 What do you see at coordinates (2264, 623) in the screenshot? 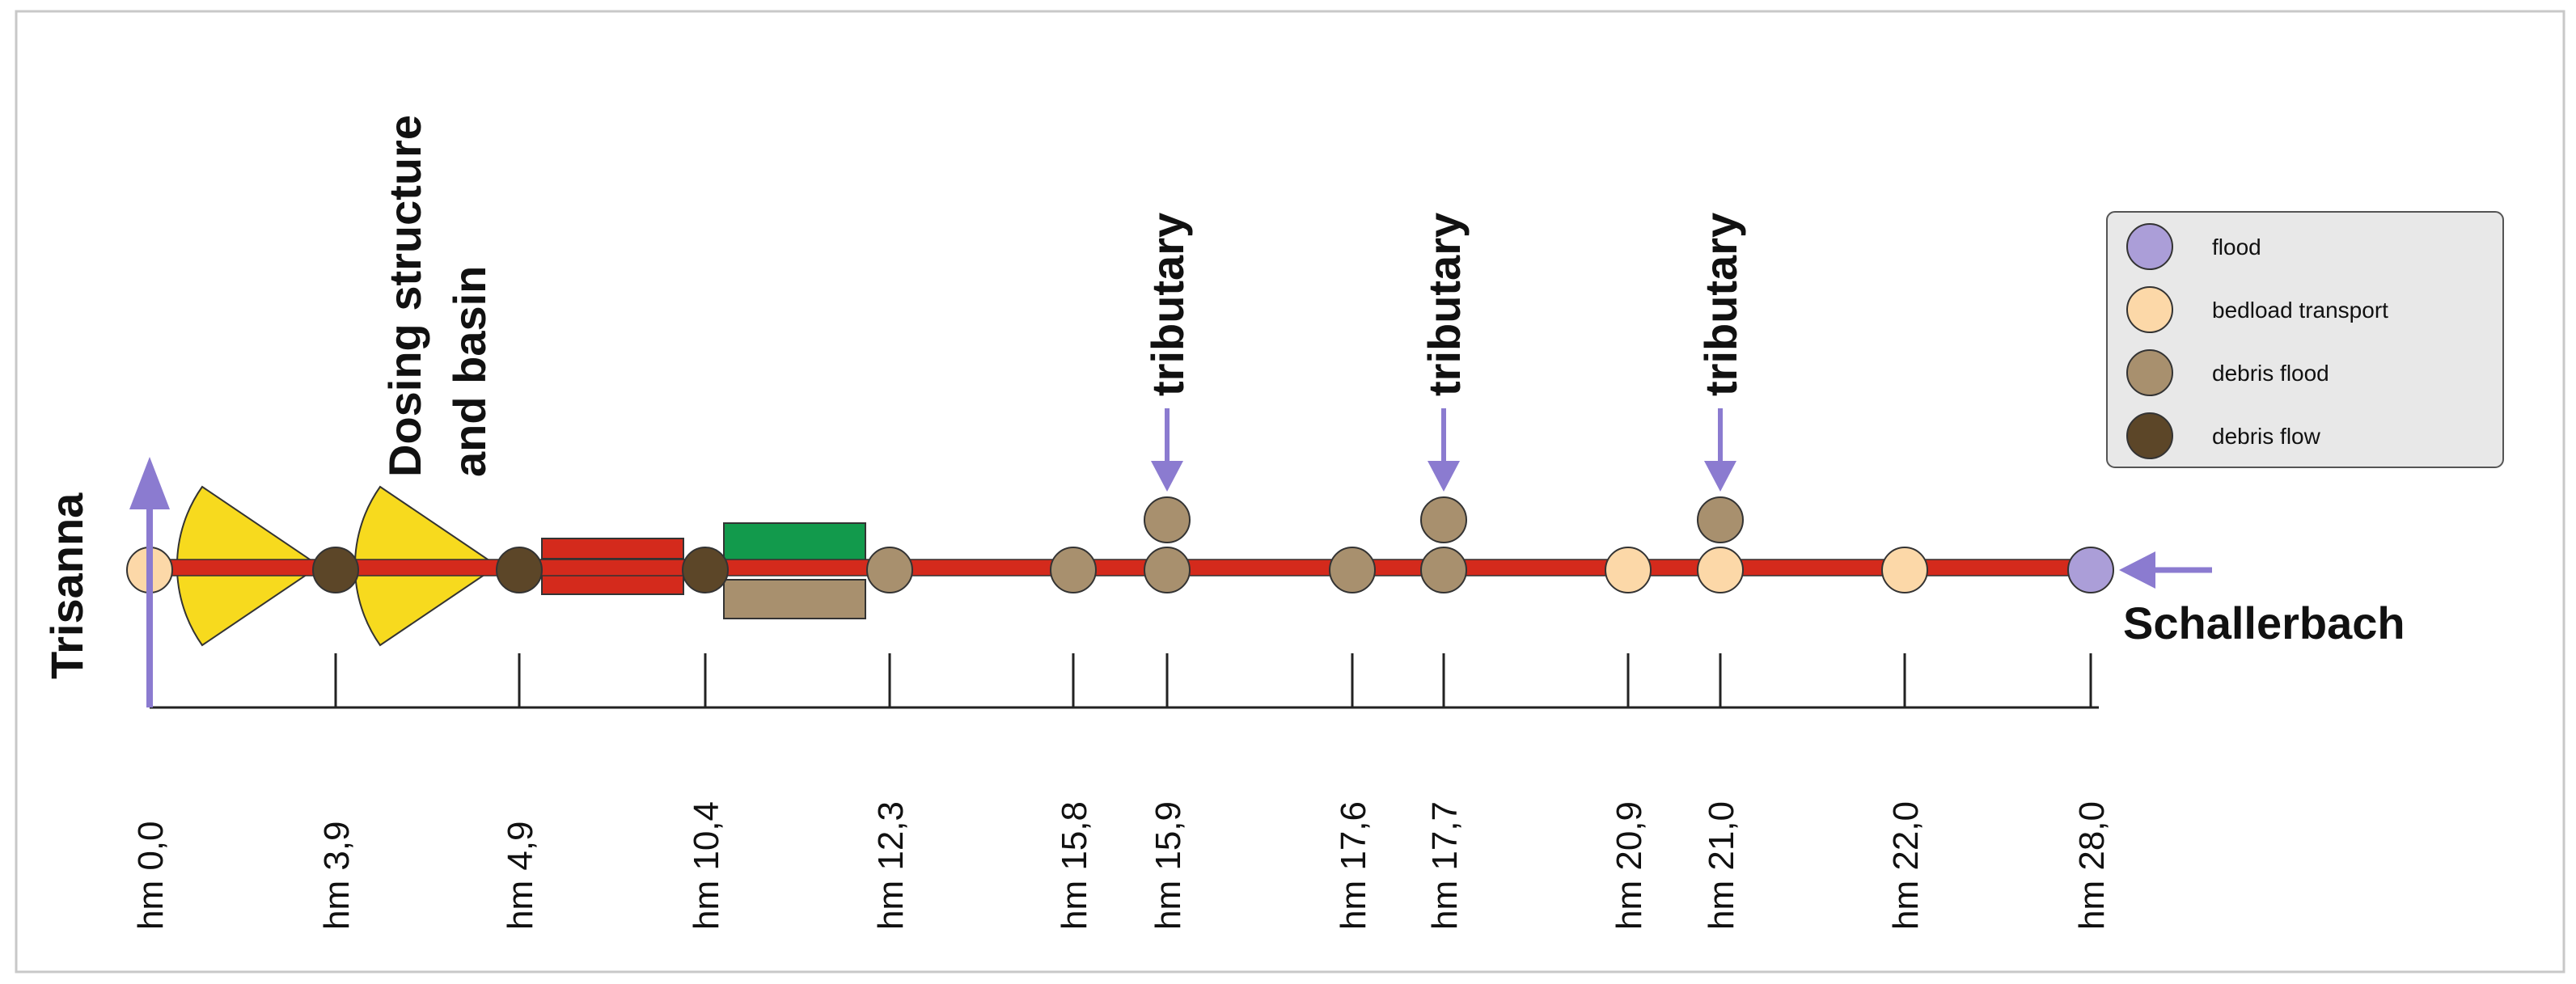
I see `schallerbach-label: Schallerbach` at bounding box center [2264, 623].